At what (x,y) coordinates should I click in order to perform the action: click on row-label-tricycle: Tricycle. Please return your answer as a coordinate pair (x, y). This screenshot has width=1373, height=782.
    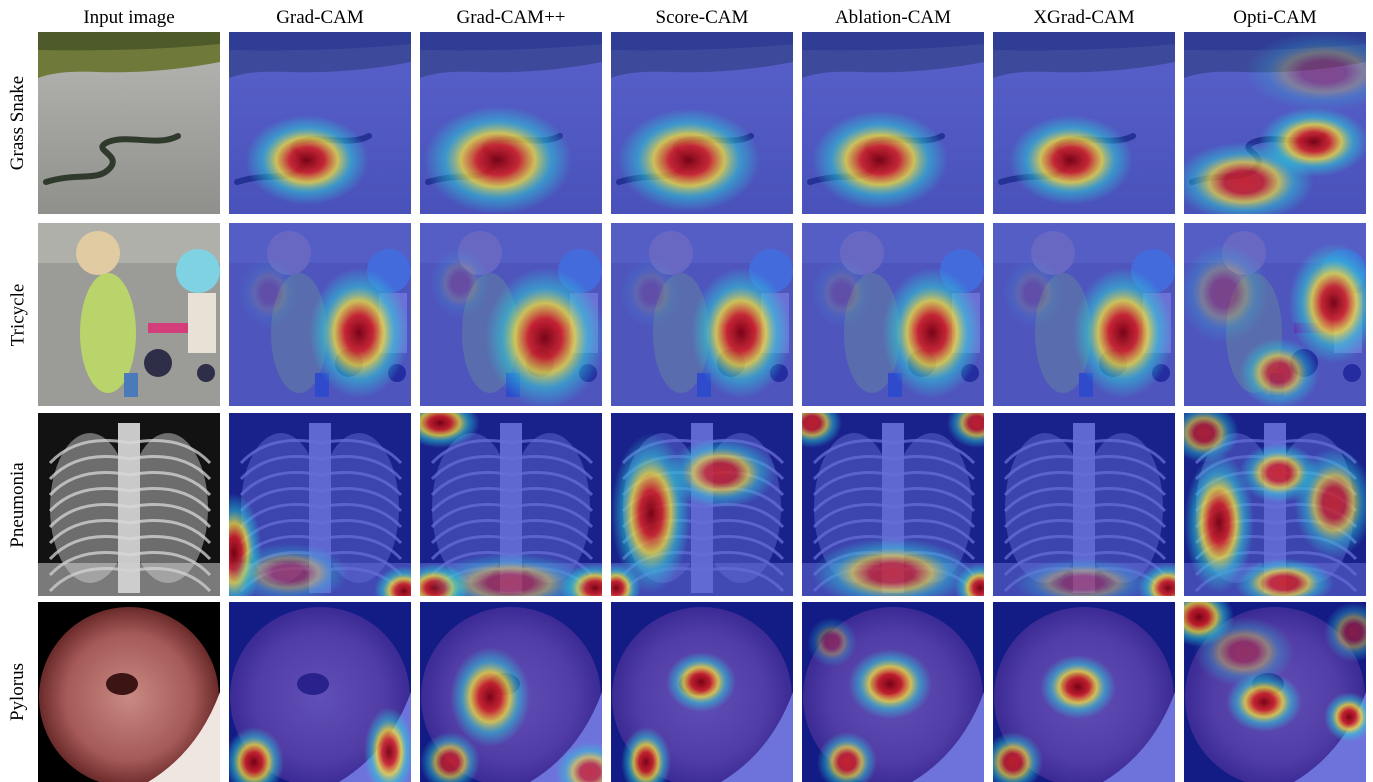
    Looking at the image, I should click on (17, 314).